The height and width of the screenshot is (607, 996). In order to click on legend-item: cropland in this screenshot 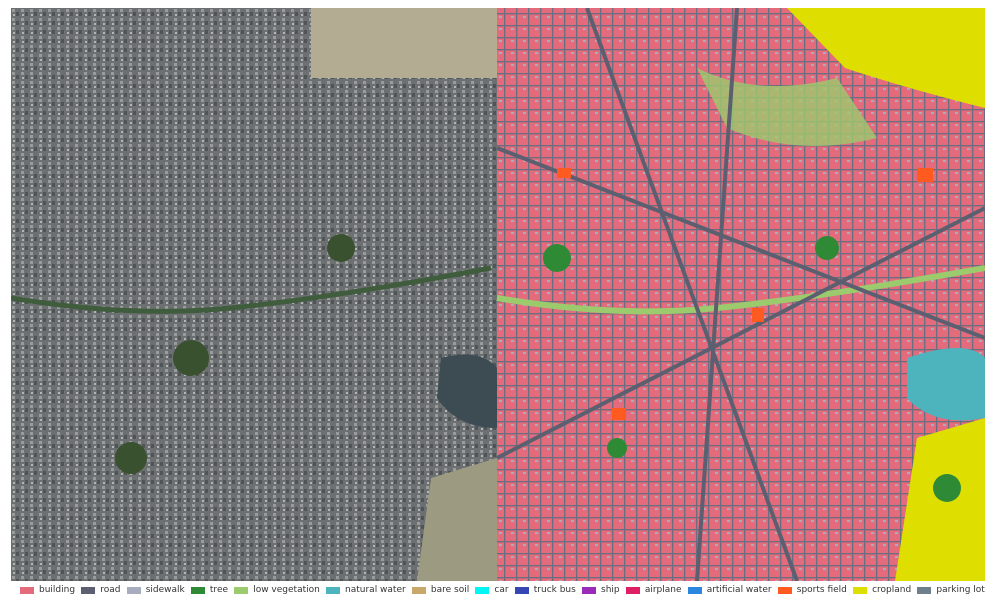, I will do `click(882, 590)`.